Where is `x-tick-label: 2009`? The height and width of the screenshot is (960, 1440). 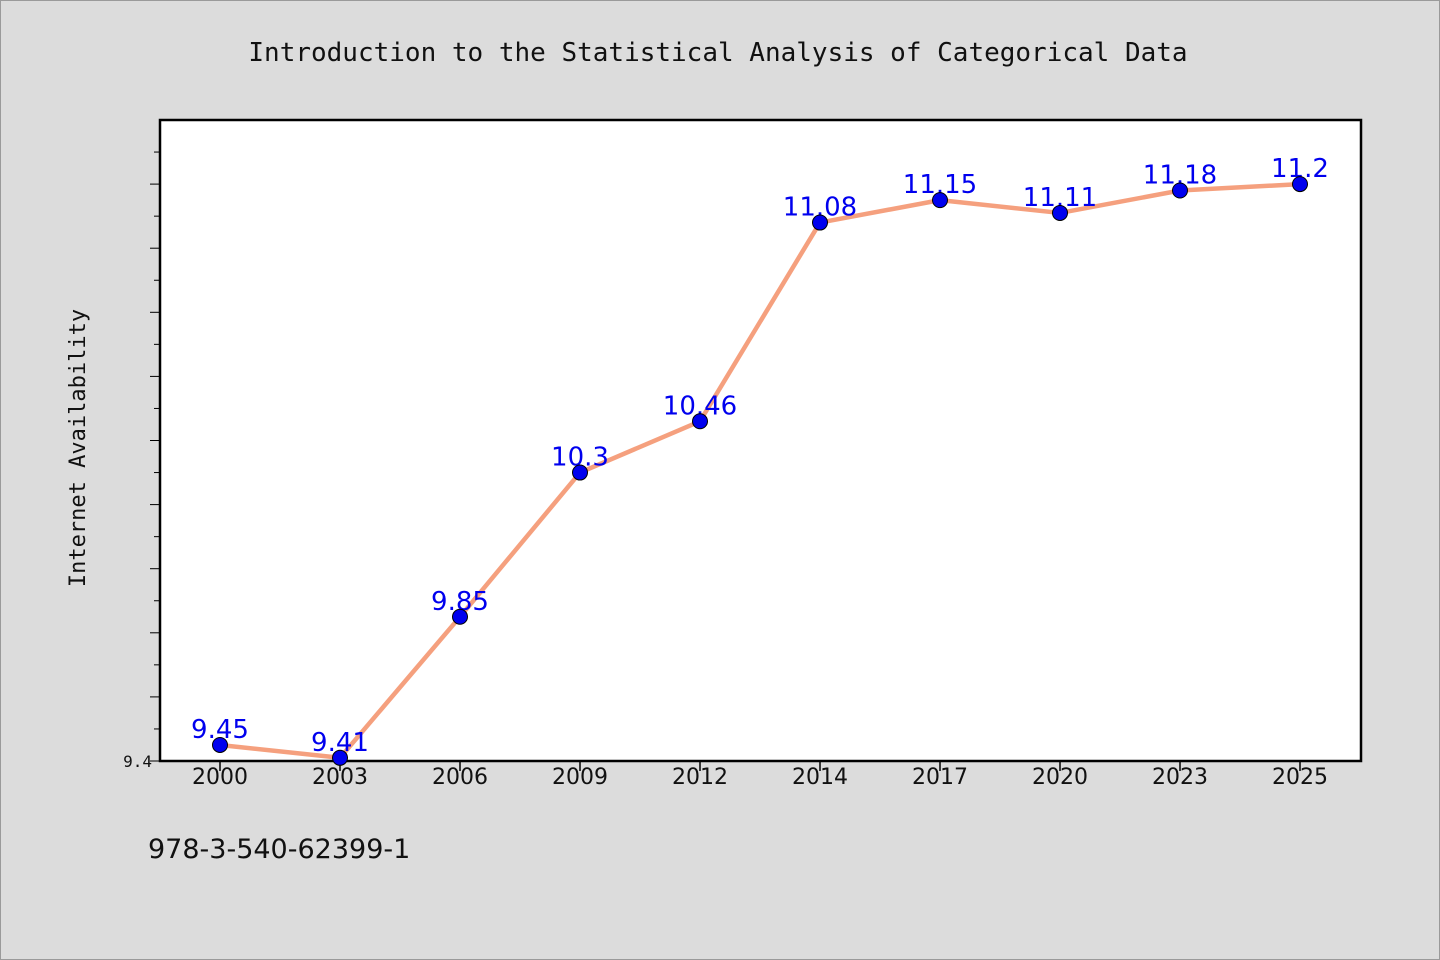
x-tick-label: 2009 is located at coordinates (580, 777).